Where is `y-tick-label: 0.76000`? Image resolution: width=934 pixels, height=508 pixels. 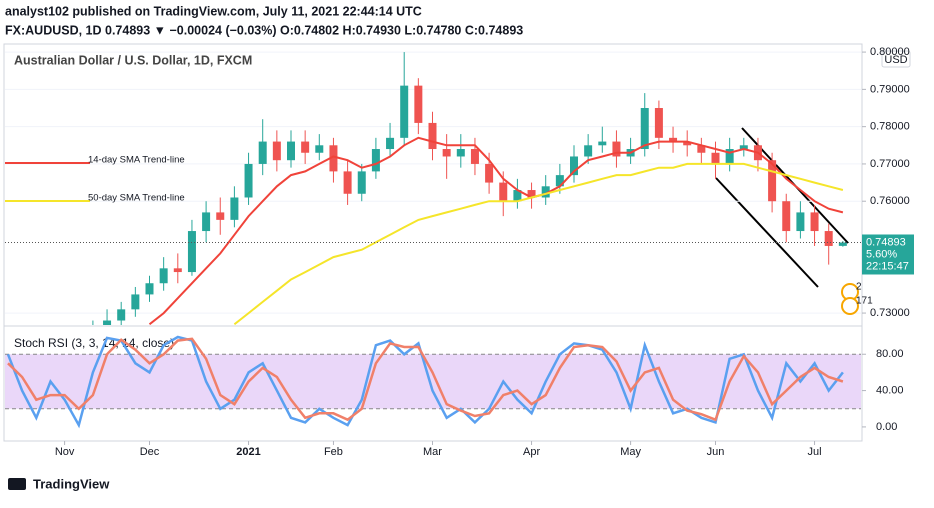
y-tick-label: 0.76000 is located at coordinates (890, 201).